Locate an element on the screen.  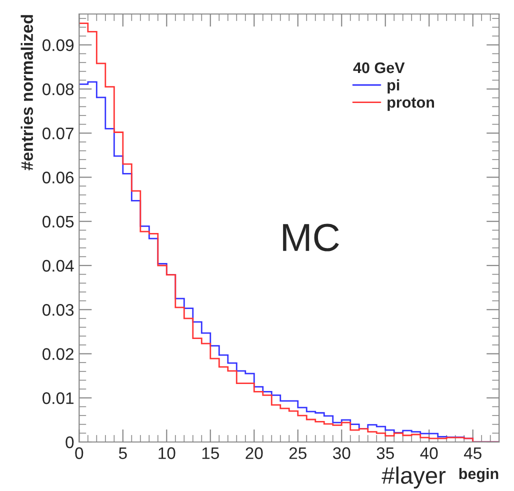
x-tick-label: 25 is located at coordinates (297, 453).